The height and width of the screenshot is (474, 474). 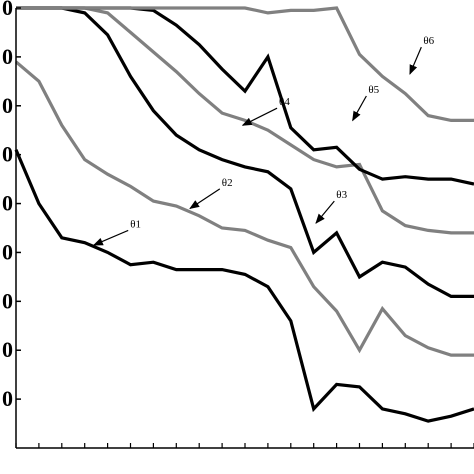 I want to click on annotation-label-1: θ1, so click(x=135, y=224).